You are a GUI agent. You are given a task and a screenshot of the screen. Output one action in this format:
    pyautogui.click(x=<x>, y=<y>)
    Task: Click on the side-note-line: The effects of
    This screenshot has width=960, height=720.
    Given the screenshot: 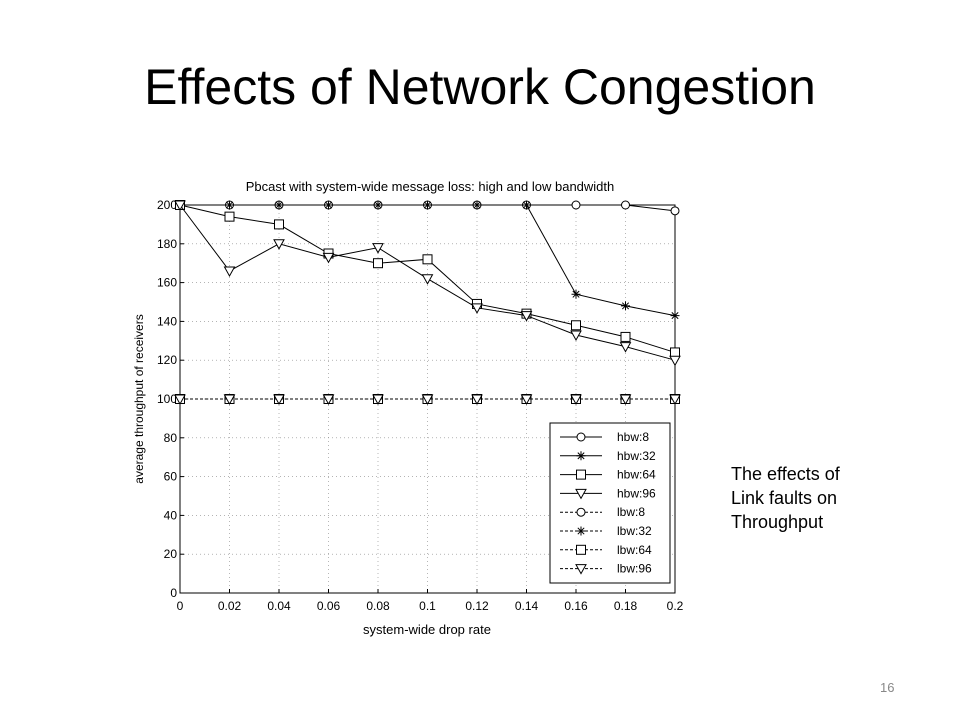 What is the action you would take?
    pyautogui.click(x=785, y=474)
    